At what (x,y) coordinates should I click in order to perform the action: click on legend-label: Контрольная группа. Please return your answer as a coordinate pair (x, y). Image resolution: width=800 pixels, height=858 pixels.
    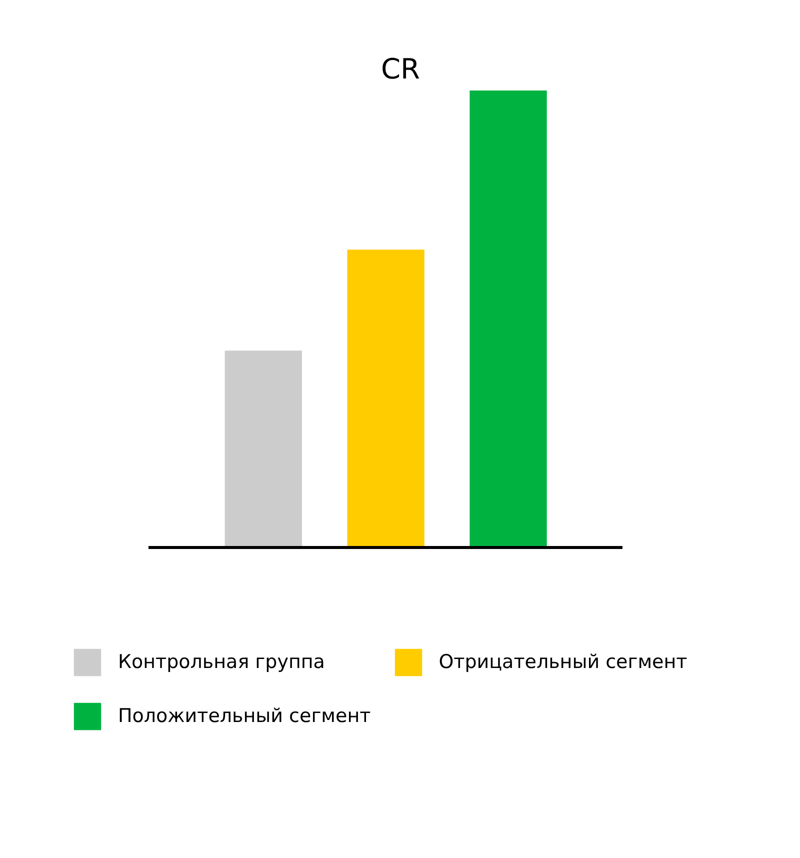
    Looking at the image, I should click on (221, 662).